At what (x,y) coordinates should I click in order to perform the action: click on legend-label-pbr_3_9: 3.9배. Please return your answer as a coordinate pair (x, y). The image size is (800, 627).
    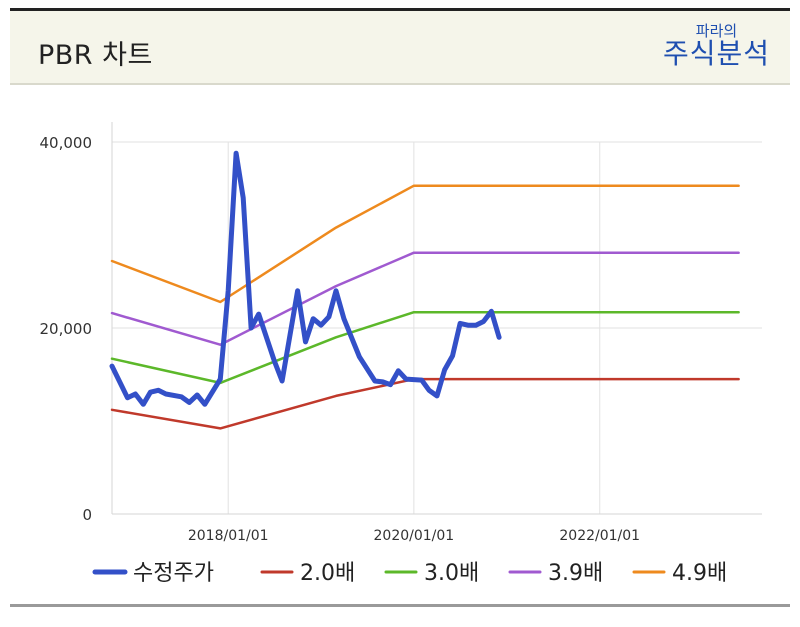
    Looking at the image, I should click on (575, 572).